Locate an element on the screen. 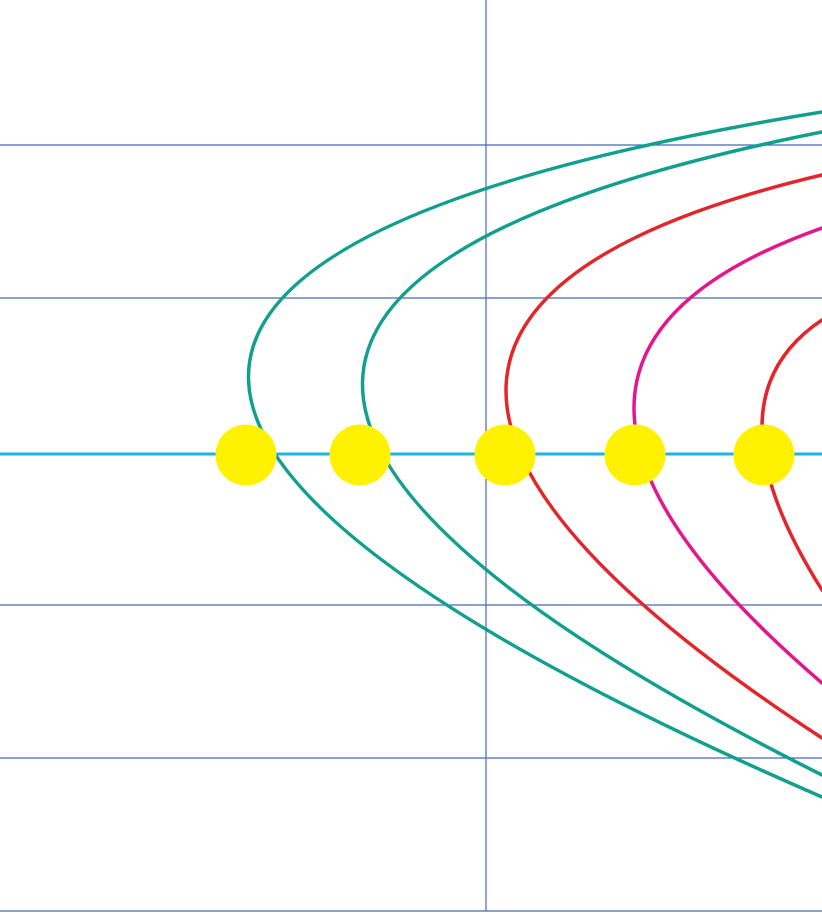  vertex-points is located at coordinates (505, 455).